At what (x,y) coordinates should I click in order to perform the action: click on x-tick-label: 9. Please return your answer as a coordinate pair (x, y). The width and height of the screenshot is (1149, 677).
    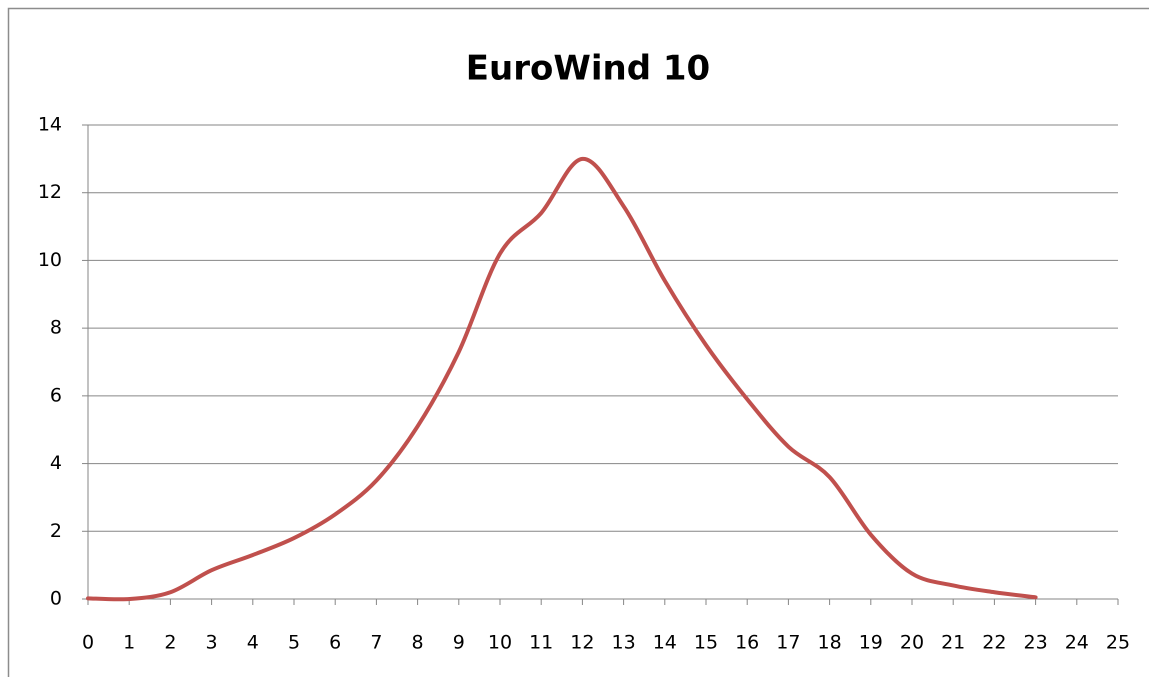
    Looking at the image, I should click on (459, 643).